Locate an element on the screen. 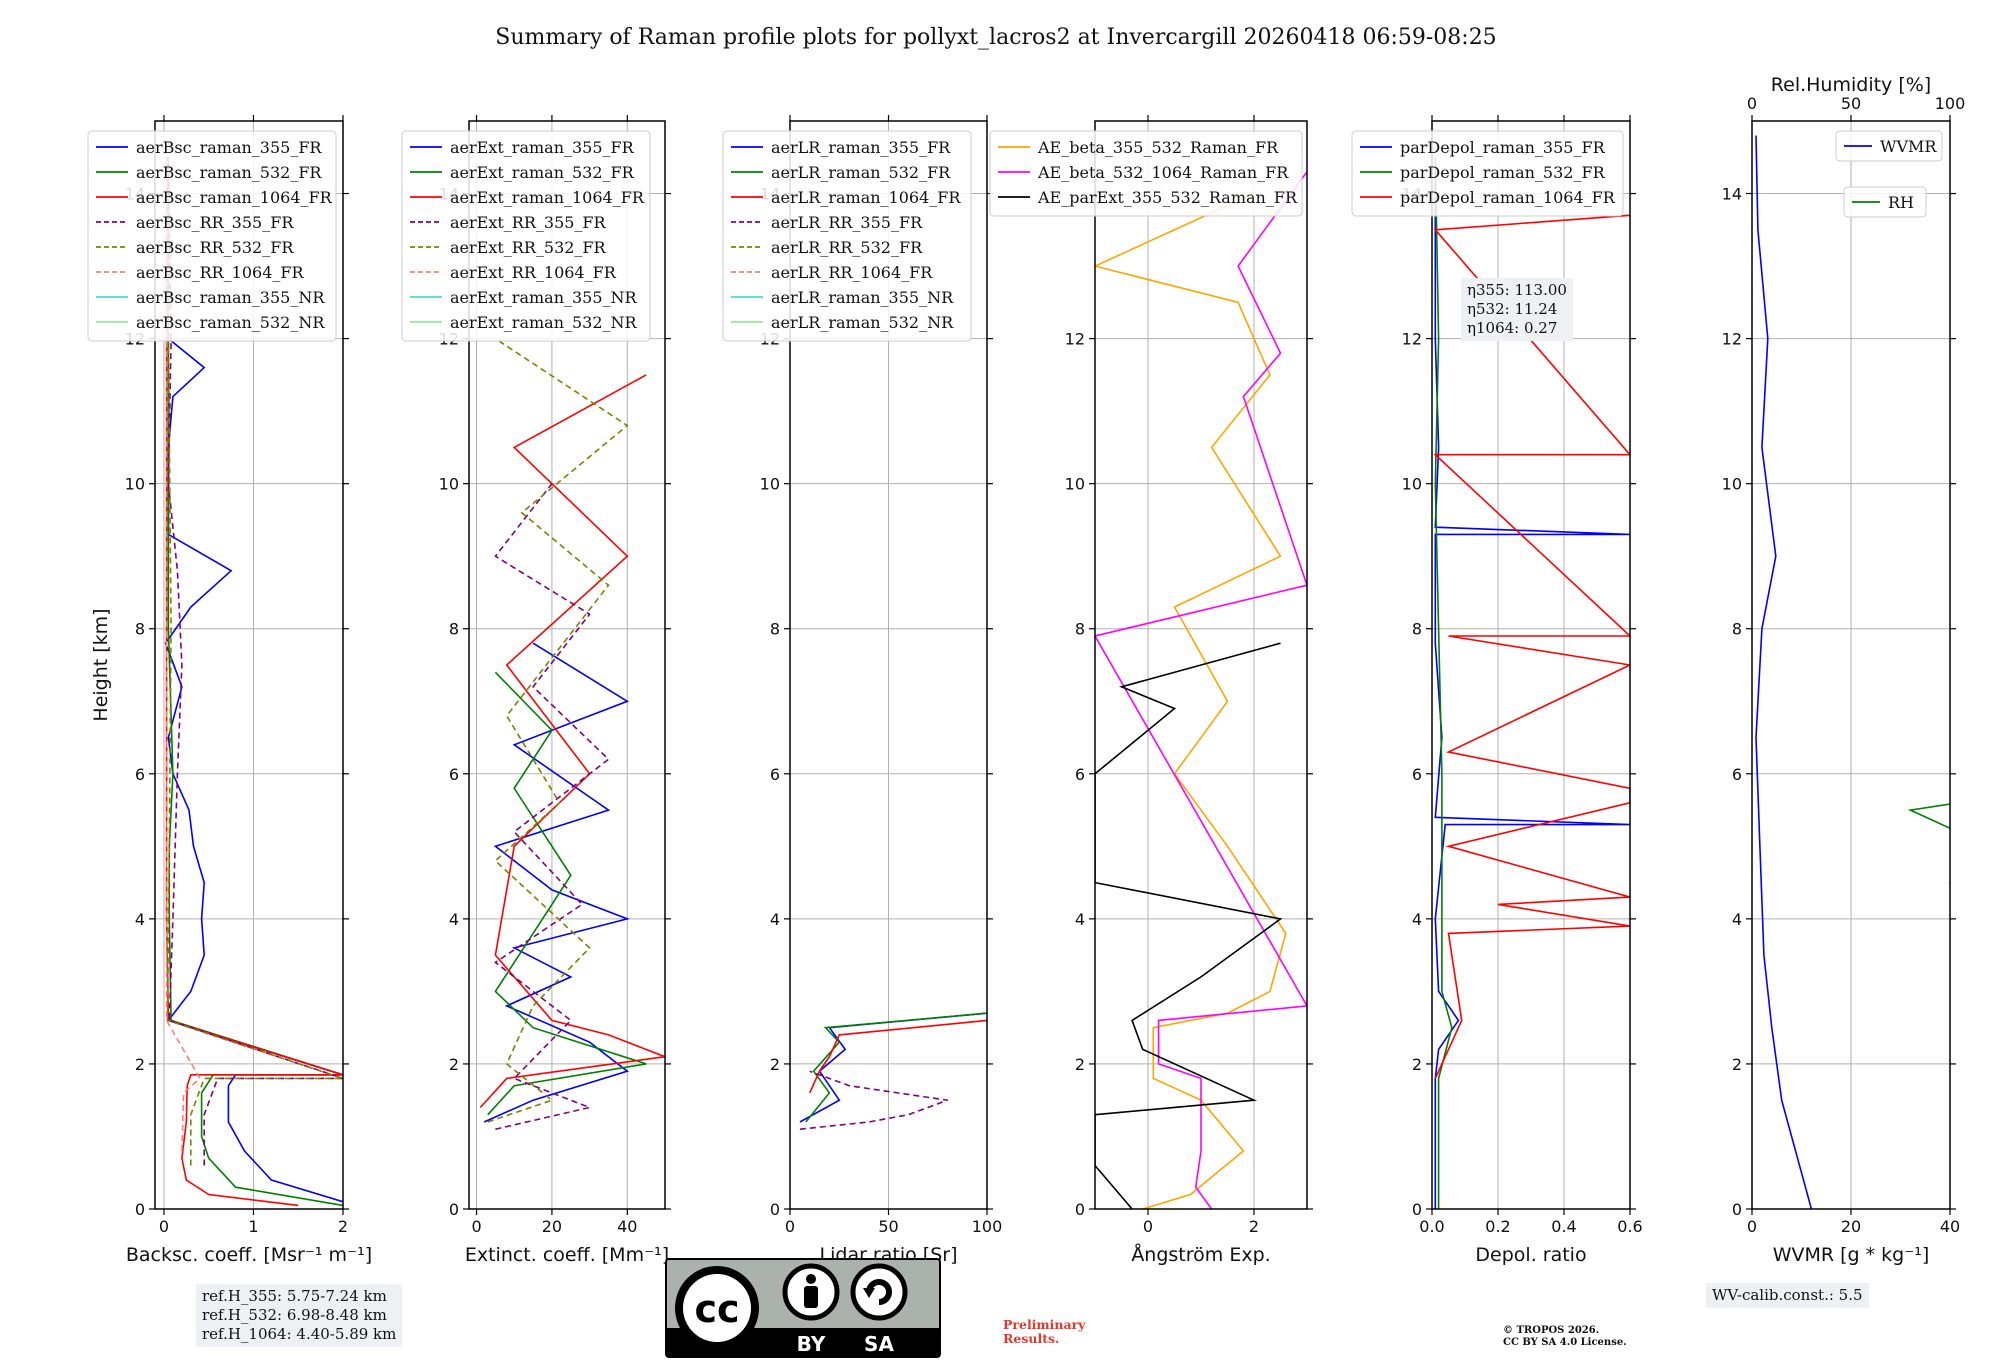  y-tick-label: 12 is located at coordinates (1075, 339).